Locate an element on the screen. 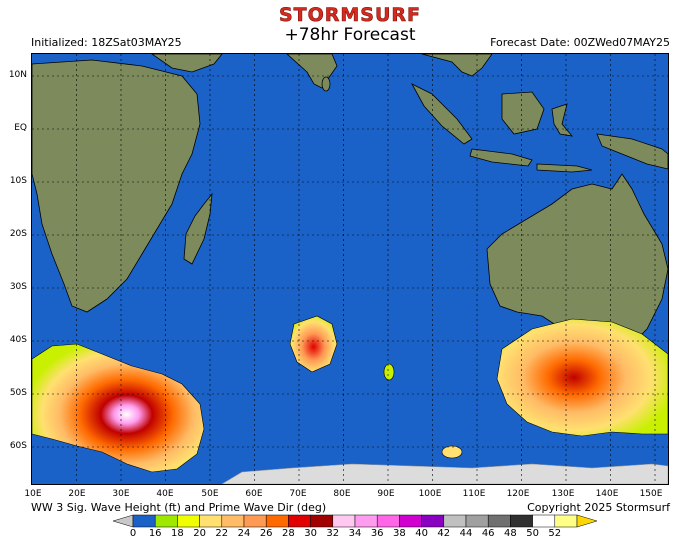 The height and width of the screenshot is (540, 700). legend-tick-label: 24 is located at coordinates (244, 533).